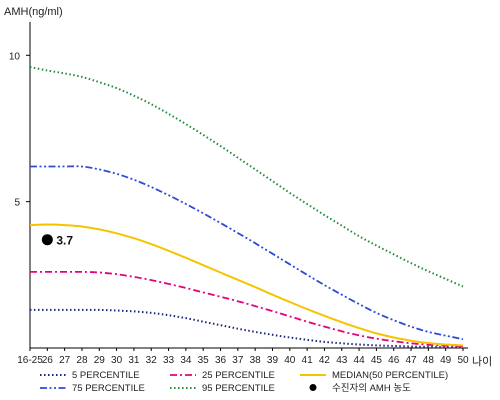  I want to click on x-tick-label: 34, so click(186, 360).